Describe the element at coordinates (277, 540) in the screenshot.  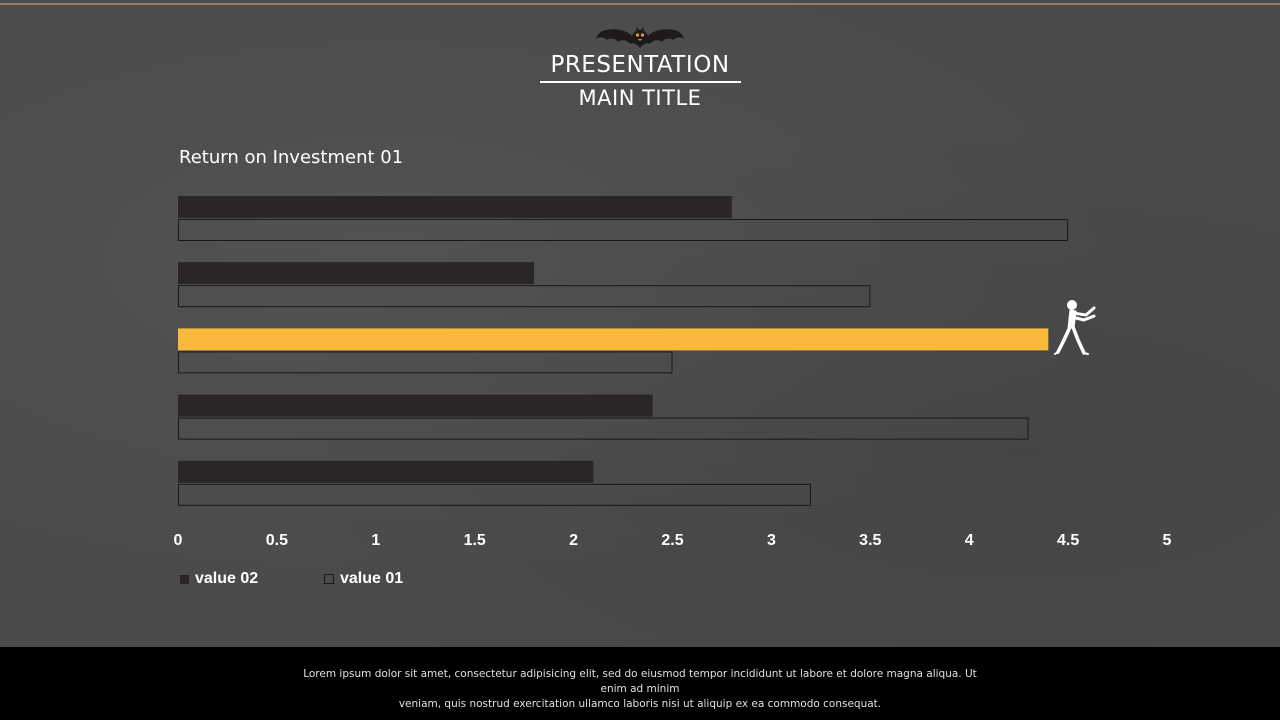
I see `x-tick-label: 0.5` at that location.